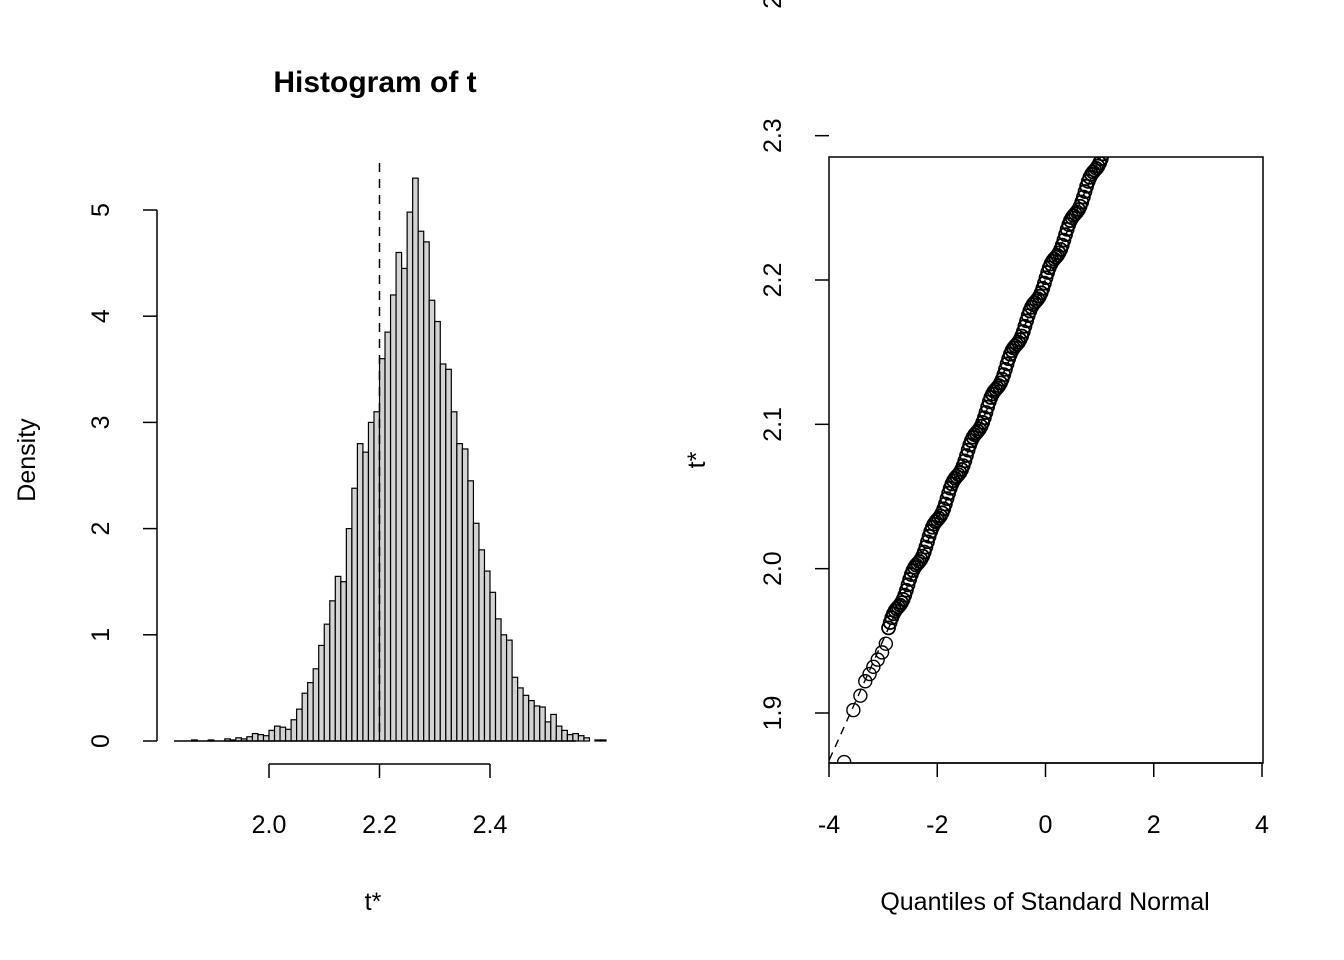  What do you see at coordinates (1154, 825) in the screenshot?
I see `qq-x-tick-label: 2` at bounding box center [1154, 825].